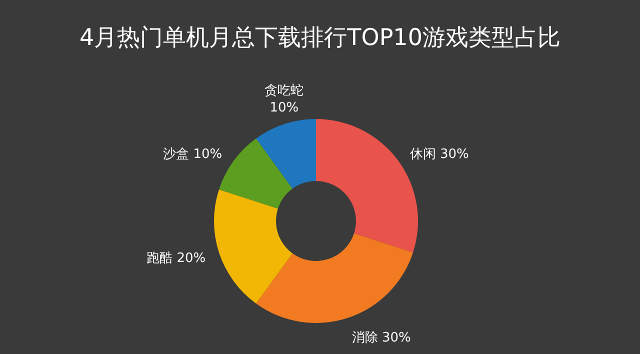 This screenshot has height=354, width=640. Describe the element at coordinates (320, 38) in the screenshot. I see `chart-title: 4月热门单机月总下载排行TOP10游戏类型占比` at that location.